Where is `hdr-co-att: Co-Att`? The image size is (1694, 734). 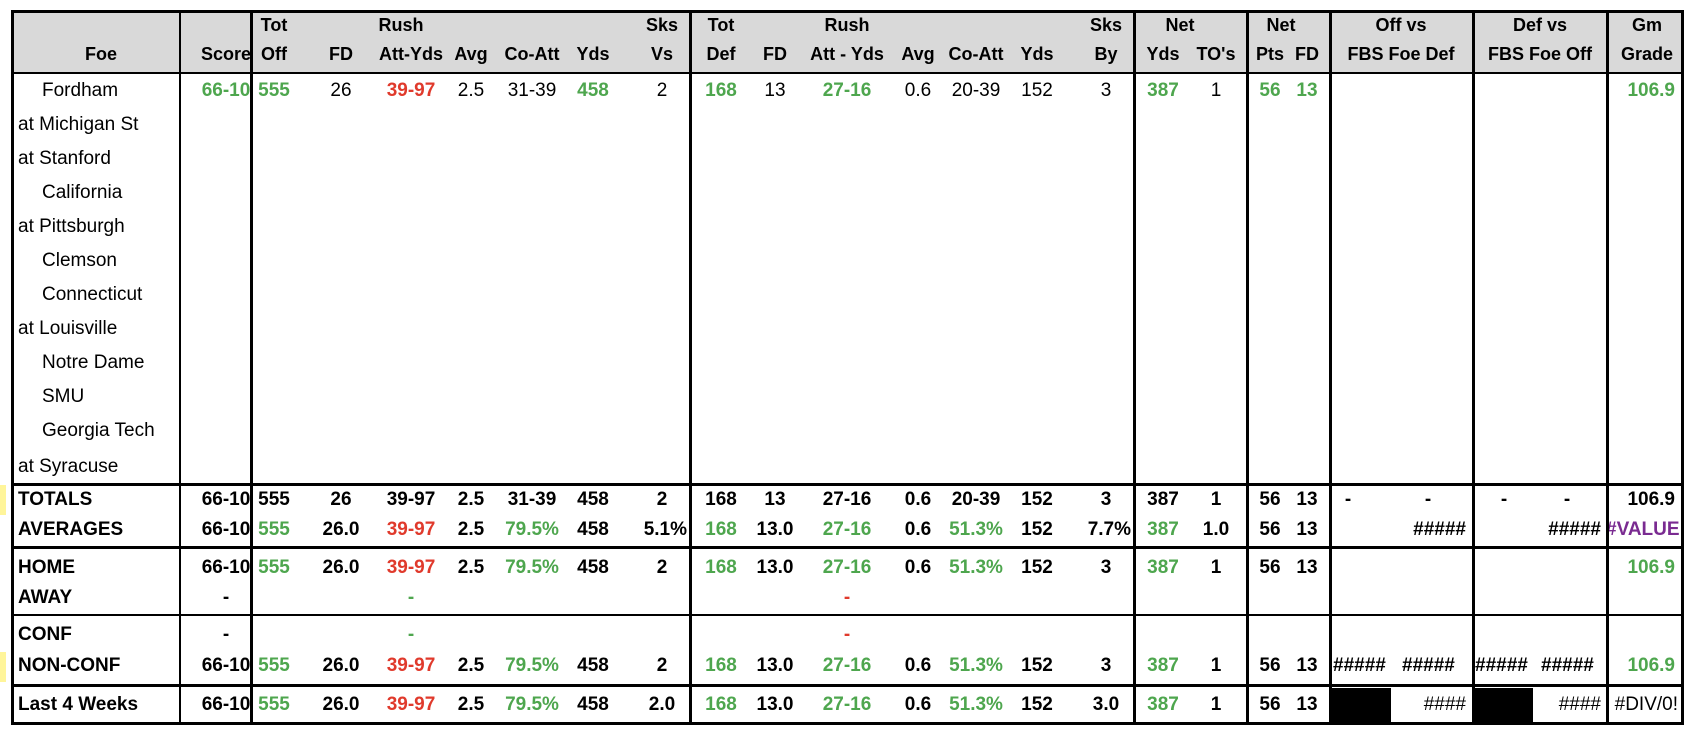 hdr-co-att: Co-Att is located at coordinates (532, 54).